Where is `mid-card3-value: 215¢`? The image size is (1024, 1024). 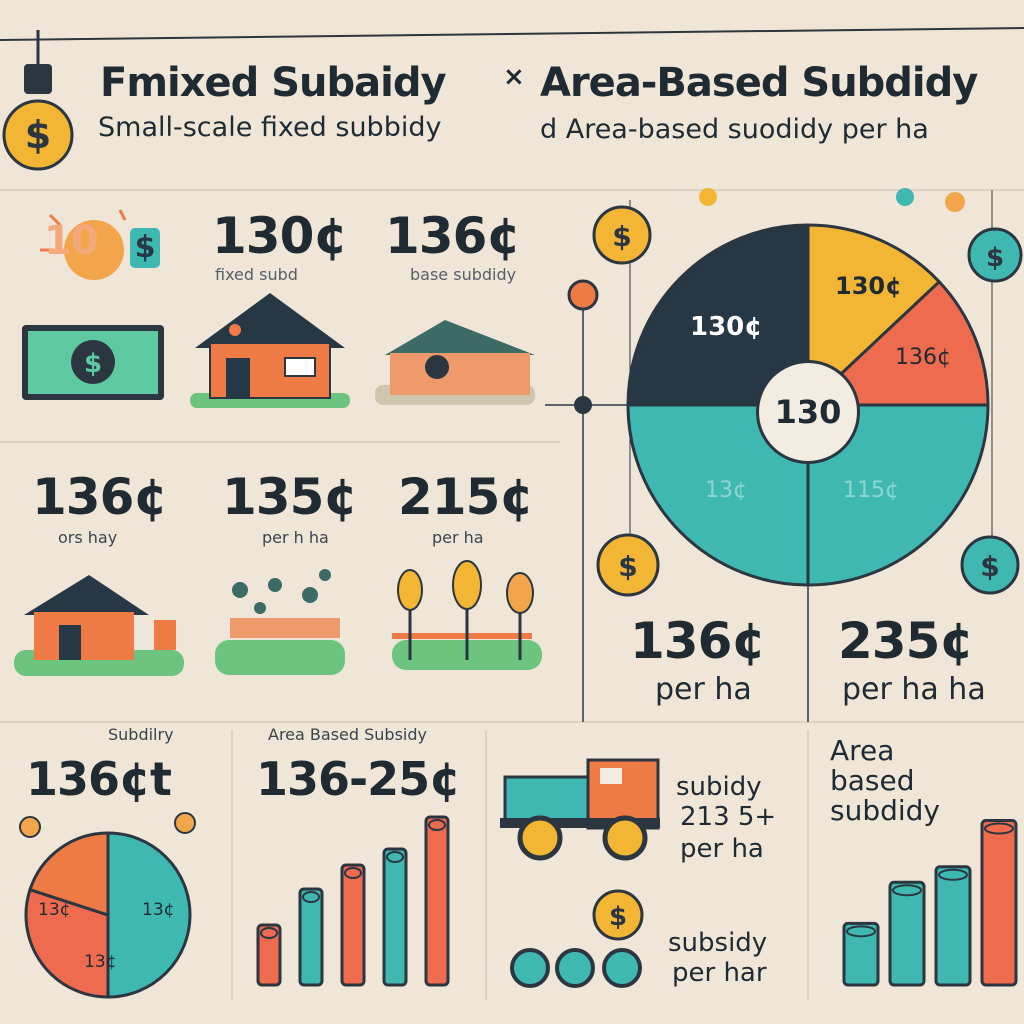 mid-card3-value: 215¢ is located at coordinates (466, 497).